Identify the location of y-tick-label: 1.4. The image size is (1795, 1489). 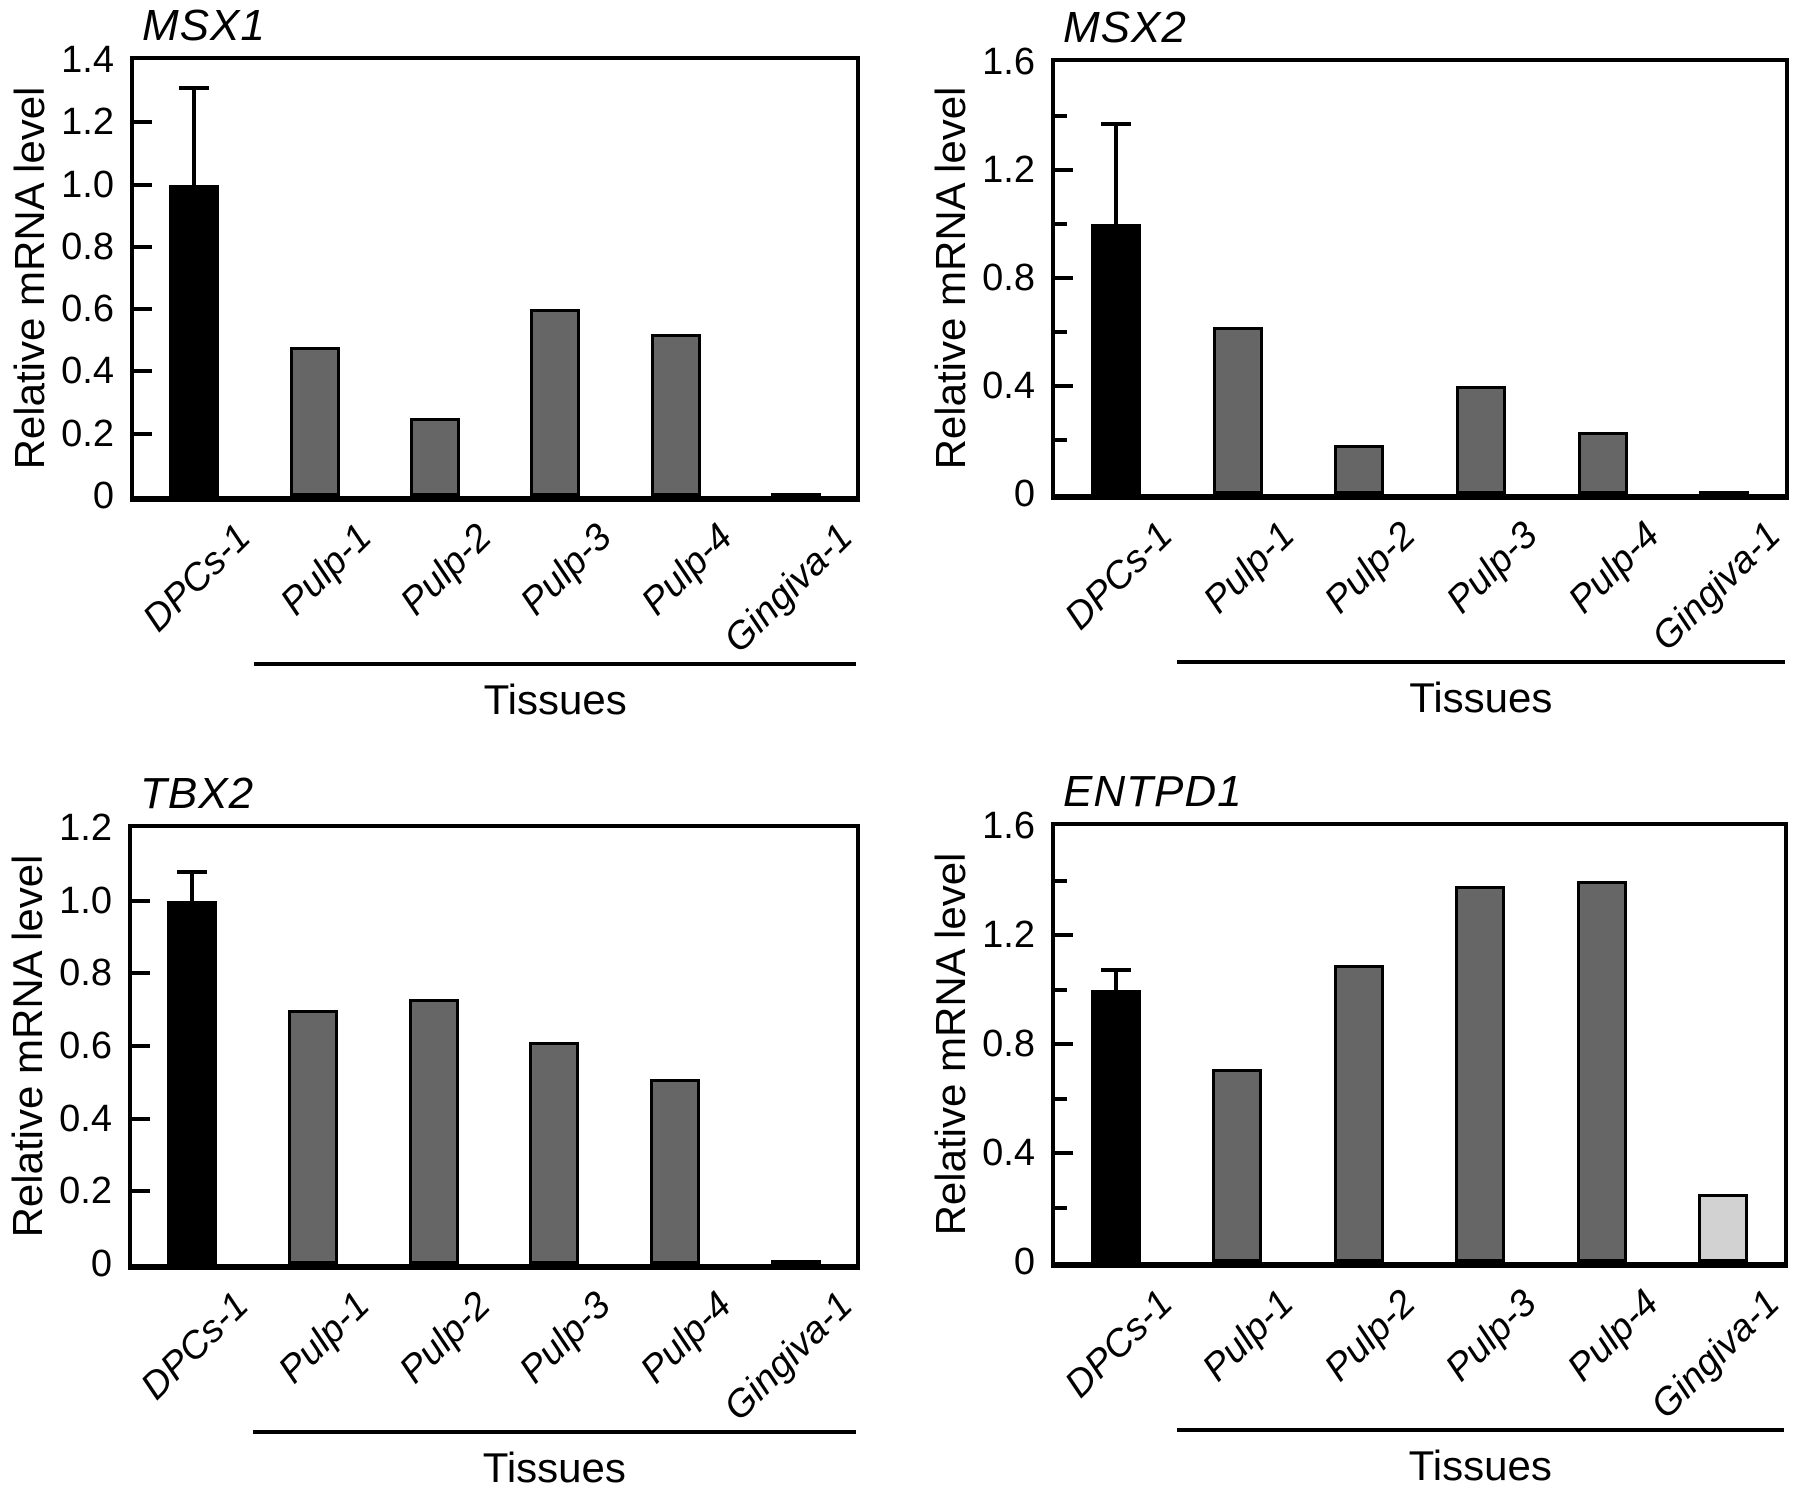
(87, 60).